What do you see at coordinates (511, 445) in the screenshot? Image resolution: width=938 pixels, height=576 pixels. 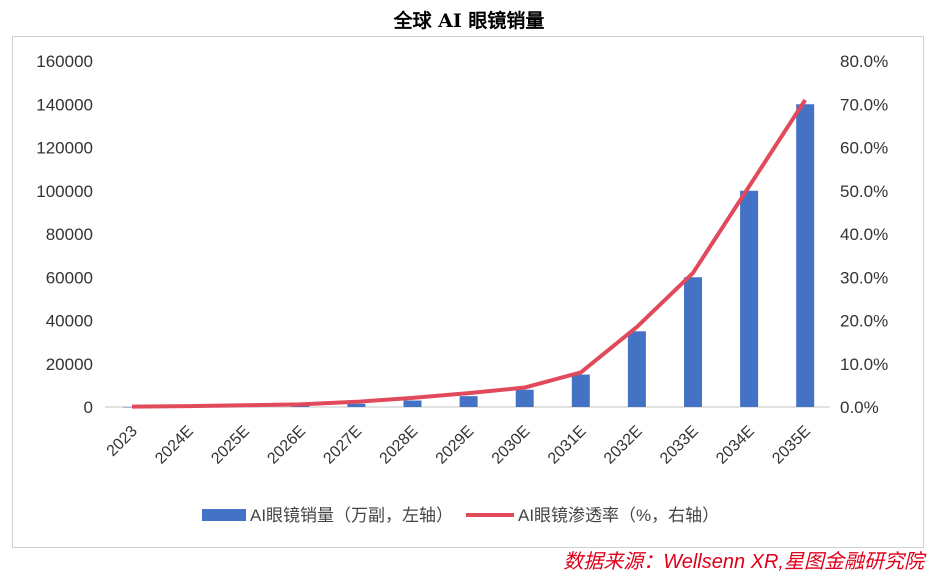 I see `x-tick-label: 2030E` at bounding box center [511, 445].